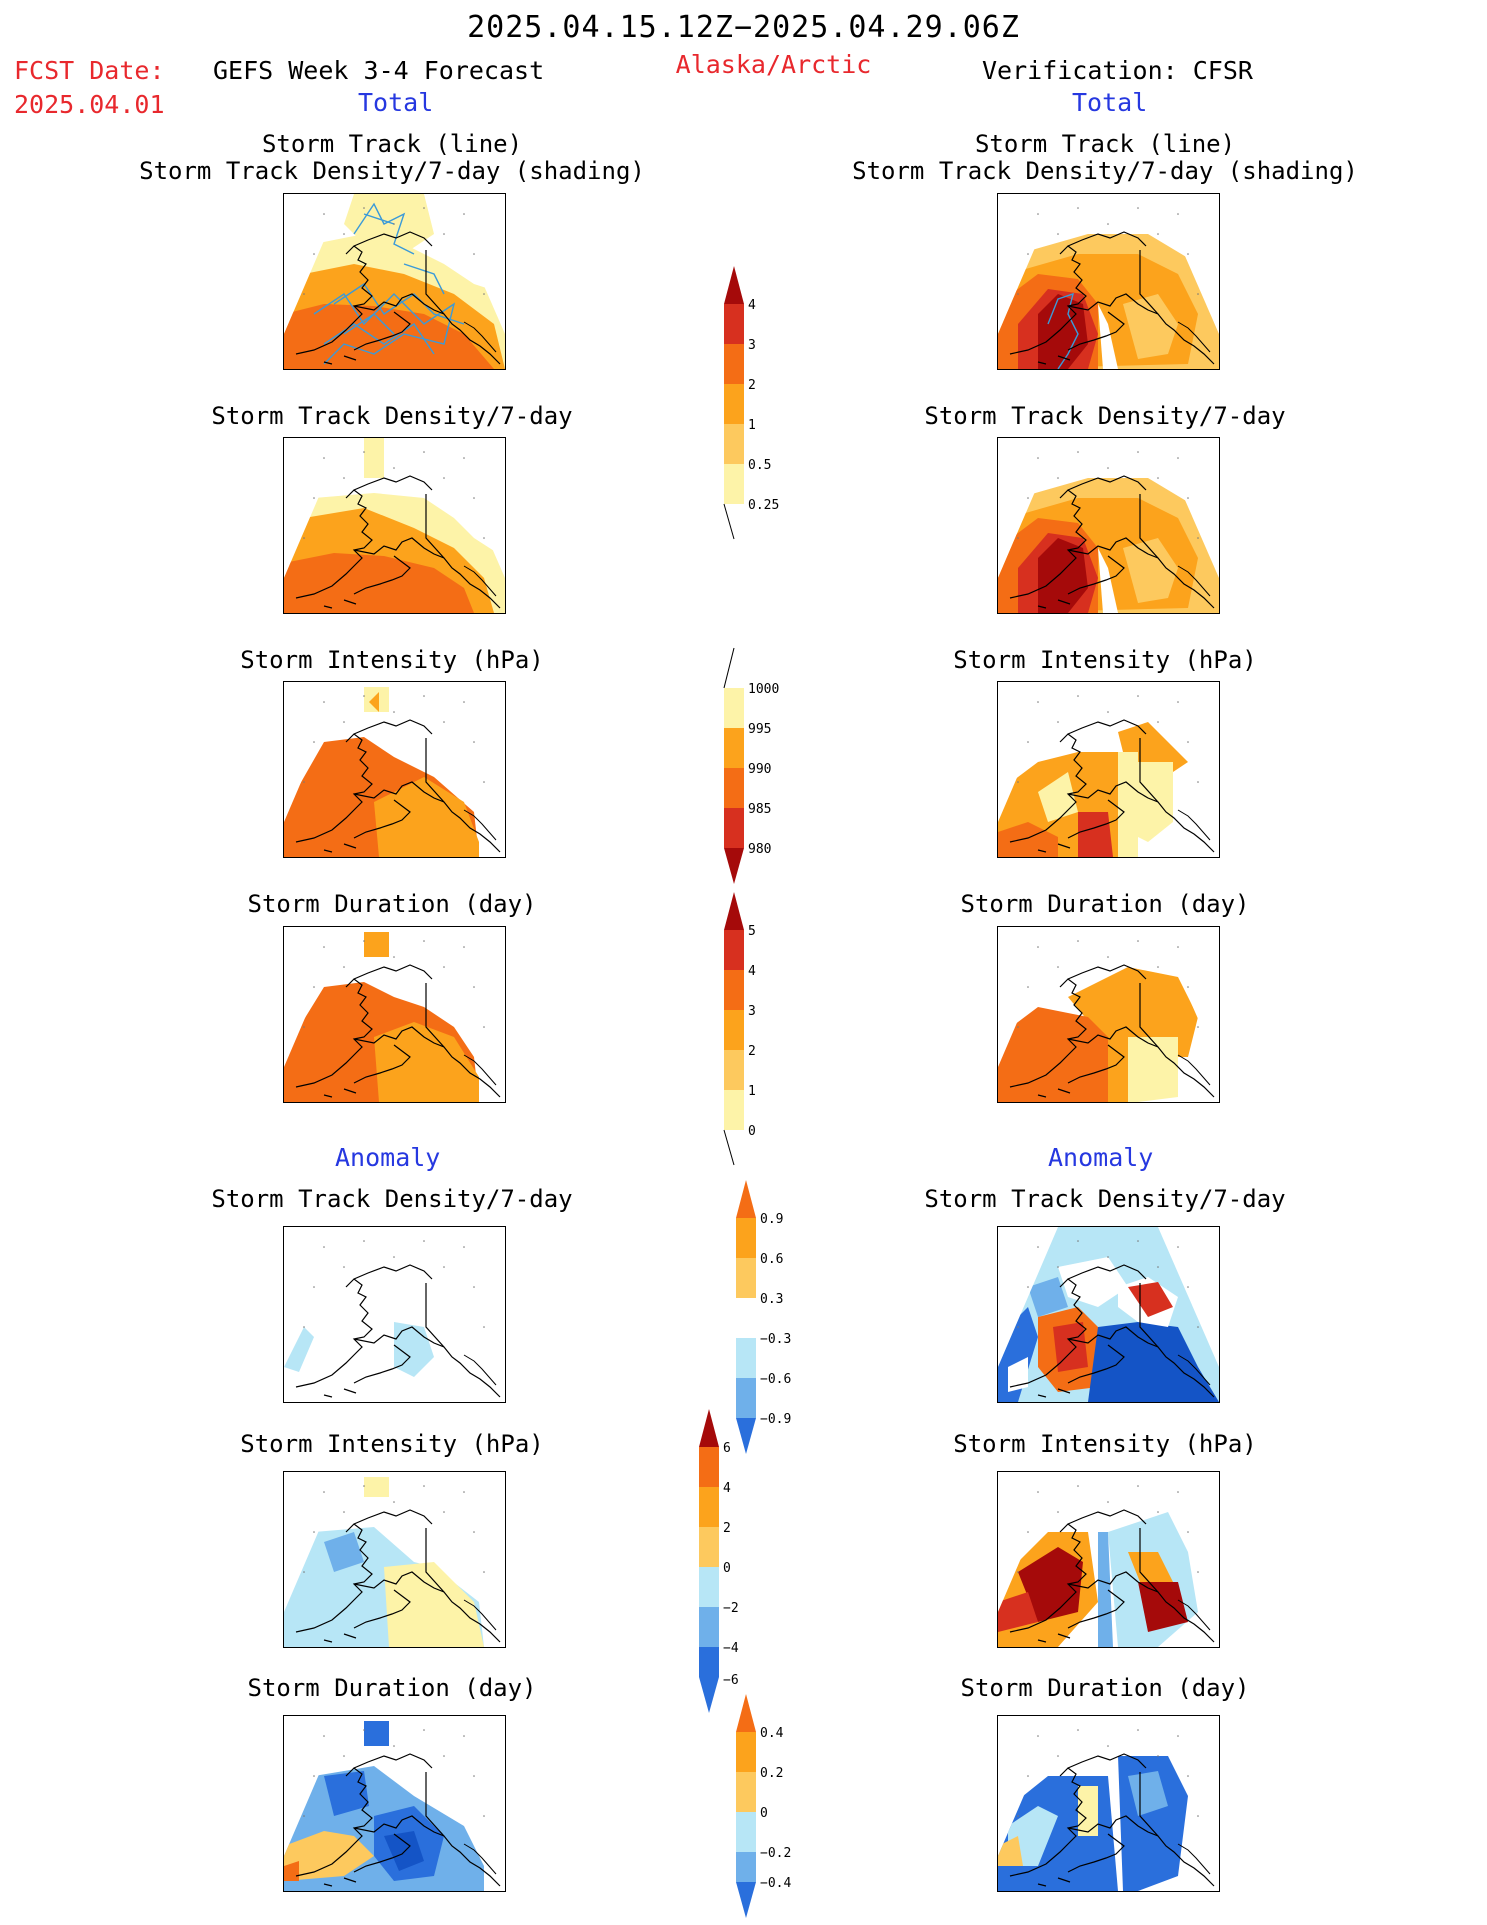 The image size is (1487, 1925). I want to click on left-column-title: GEFS Week 3-4 Forecast, so click(379, 70).